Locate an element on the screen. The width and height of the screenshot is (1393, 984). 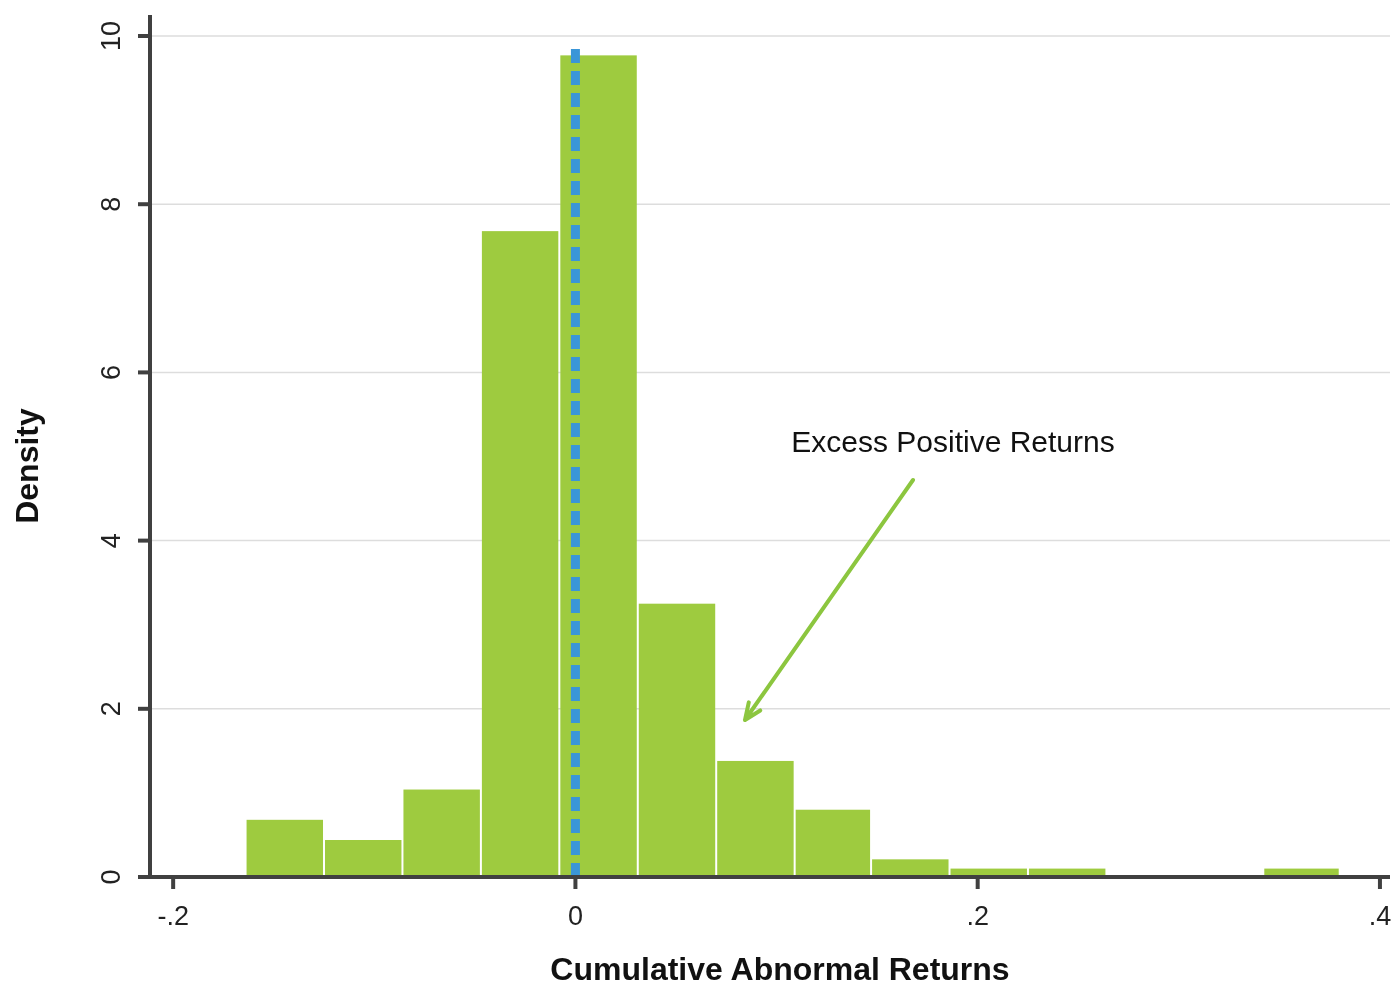
x-tick-label: 0 is located at coordinates (575, 916).